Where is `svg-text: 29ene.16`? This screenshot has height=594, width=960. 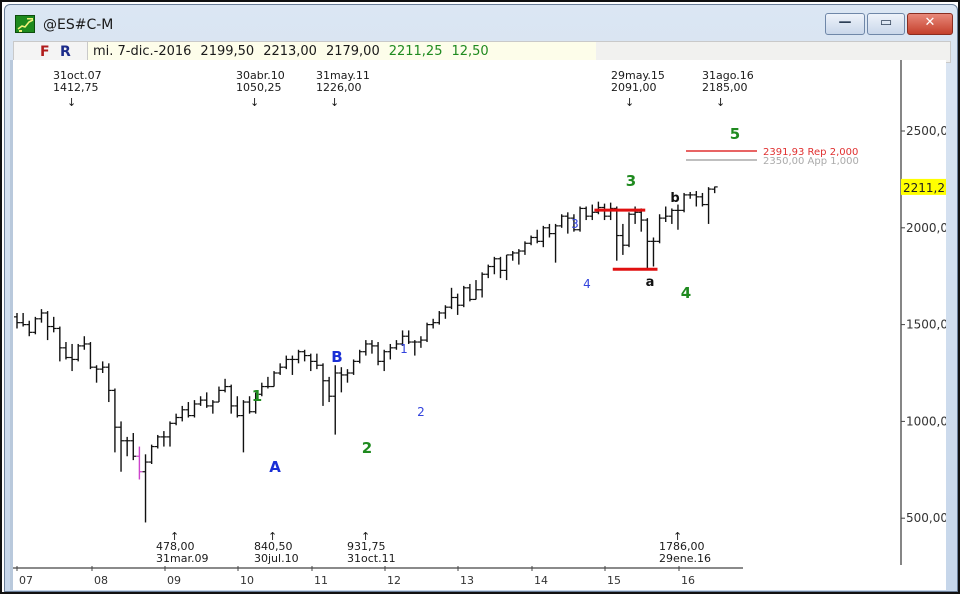 svg-text: 29ene.16 is located at coordinates (685, 558).